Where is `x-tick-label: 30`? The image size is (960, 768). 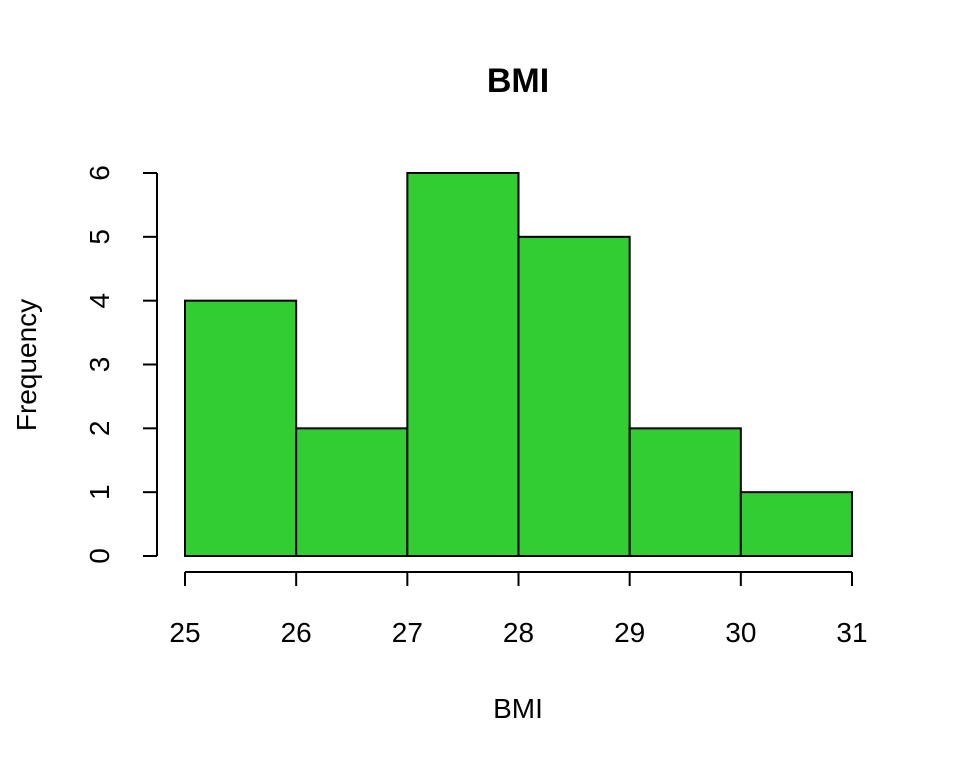
x-tick-label: 30 is located at coordinates (740, 632).